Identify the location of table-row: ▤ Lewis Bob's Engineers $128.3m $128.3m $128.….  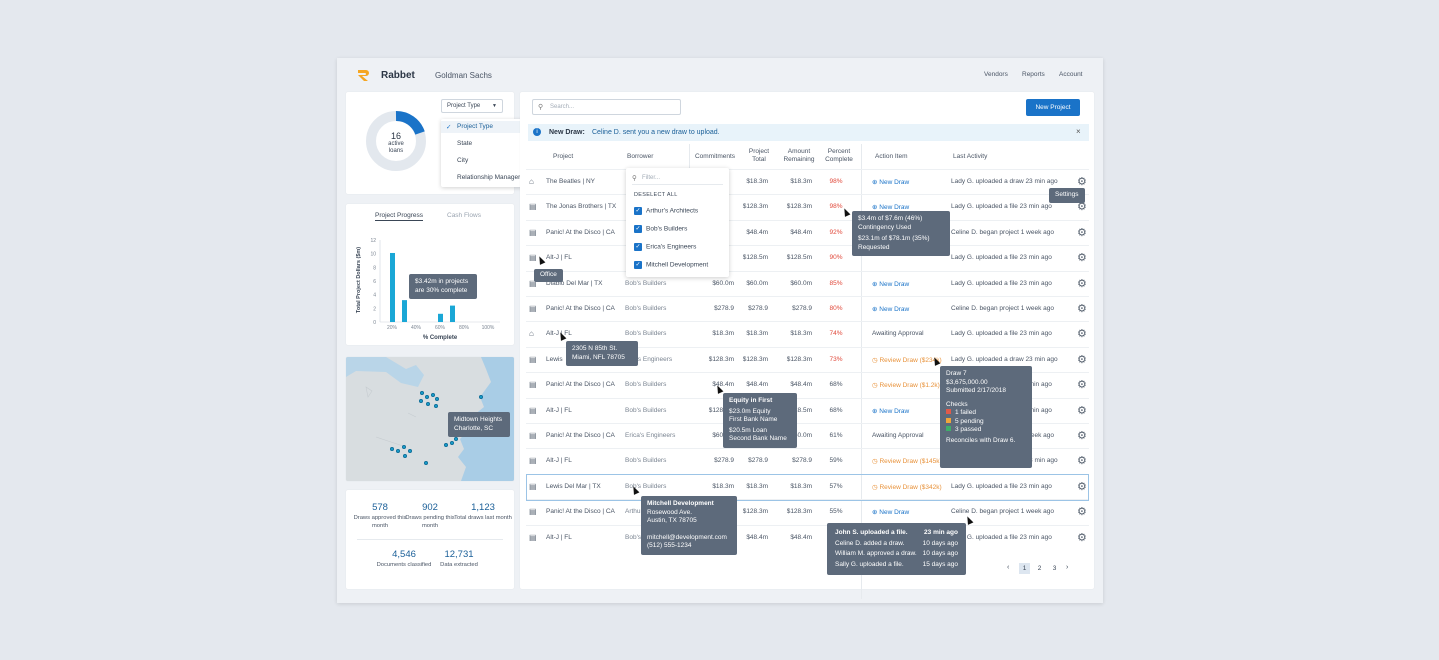
(807, 359).